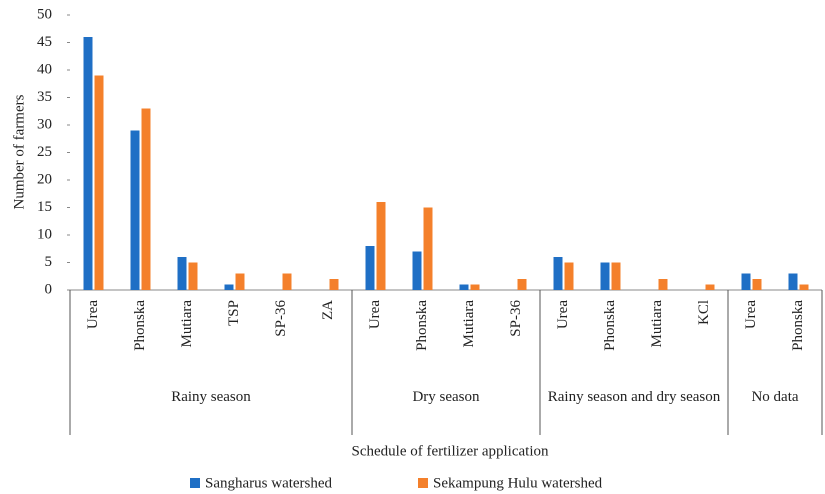  What do you see at coordinates (328, 310) in the screenshot?
I see `x-tick-label: ZA` at bounding box center [328, 310].